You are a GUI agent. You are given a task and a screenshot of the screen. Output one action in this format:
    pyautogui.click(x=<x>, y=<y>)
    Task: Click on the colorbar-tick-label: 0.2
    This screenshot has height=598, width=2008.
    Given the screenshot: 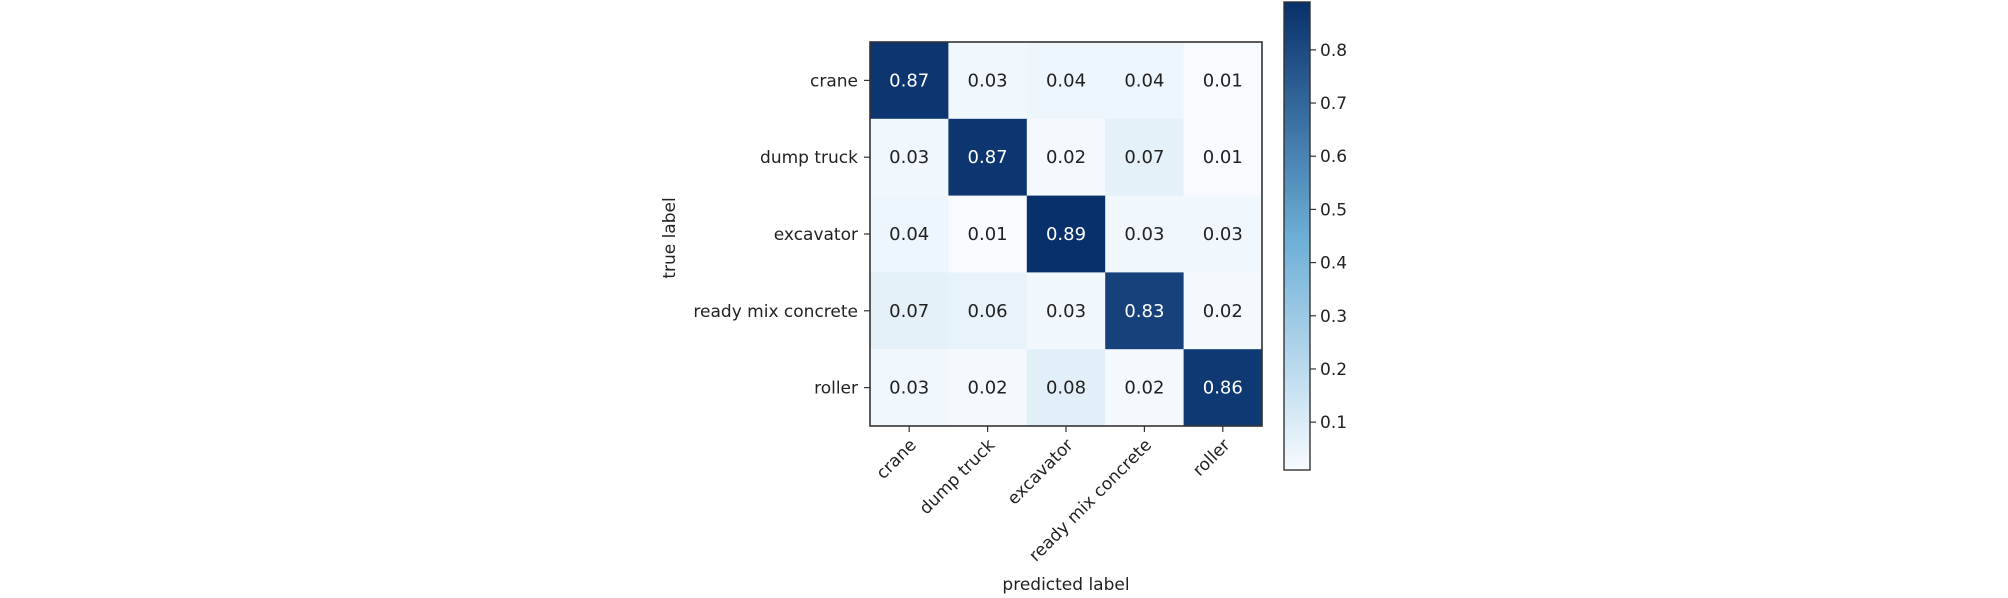 What is the action you would take?
    pyautogui.click(x=1333, y=370)
    